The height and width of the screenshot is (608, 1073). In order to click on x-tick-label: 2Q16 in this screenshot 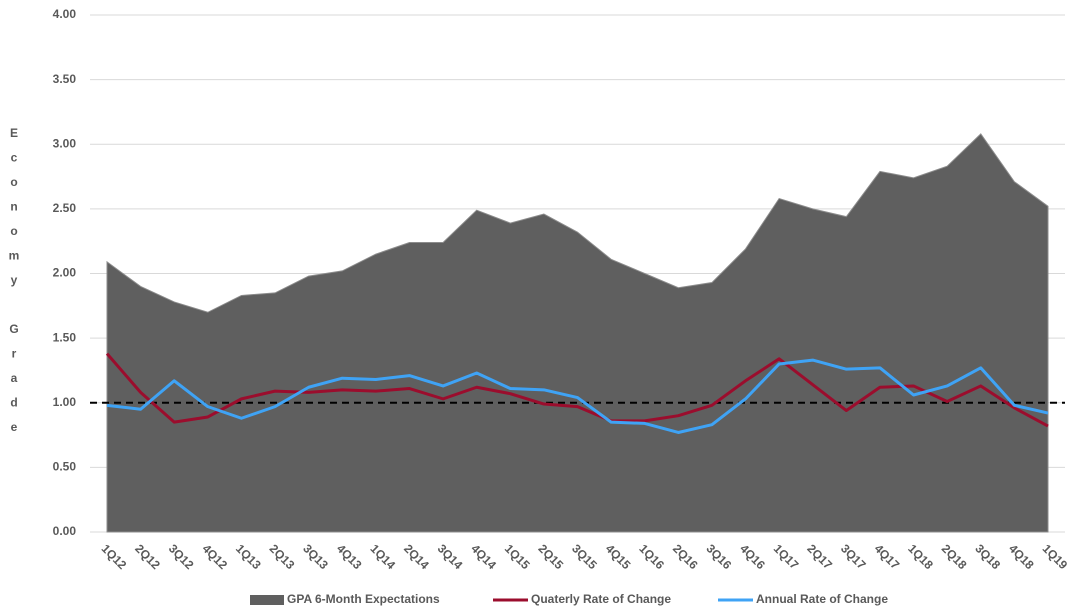, I will do `click(685, 556)`.